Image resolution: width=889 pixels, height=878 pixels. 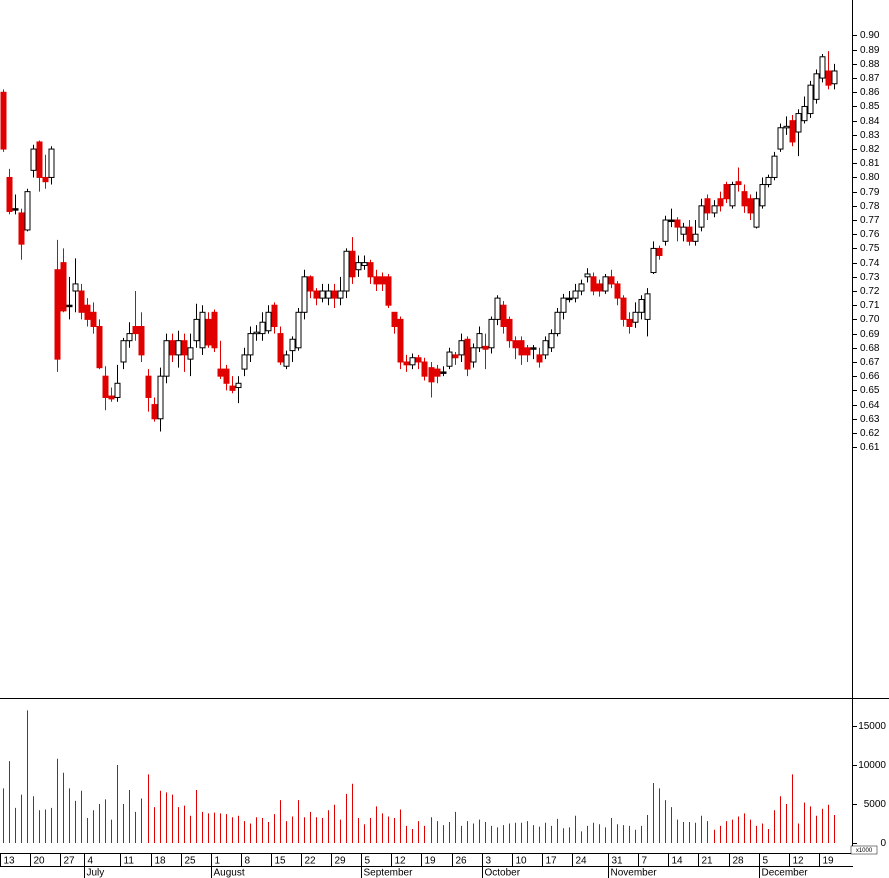 I want to click on x-tick-label: 14, so click(x=678, y=861).